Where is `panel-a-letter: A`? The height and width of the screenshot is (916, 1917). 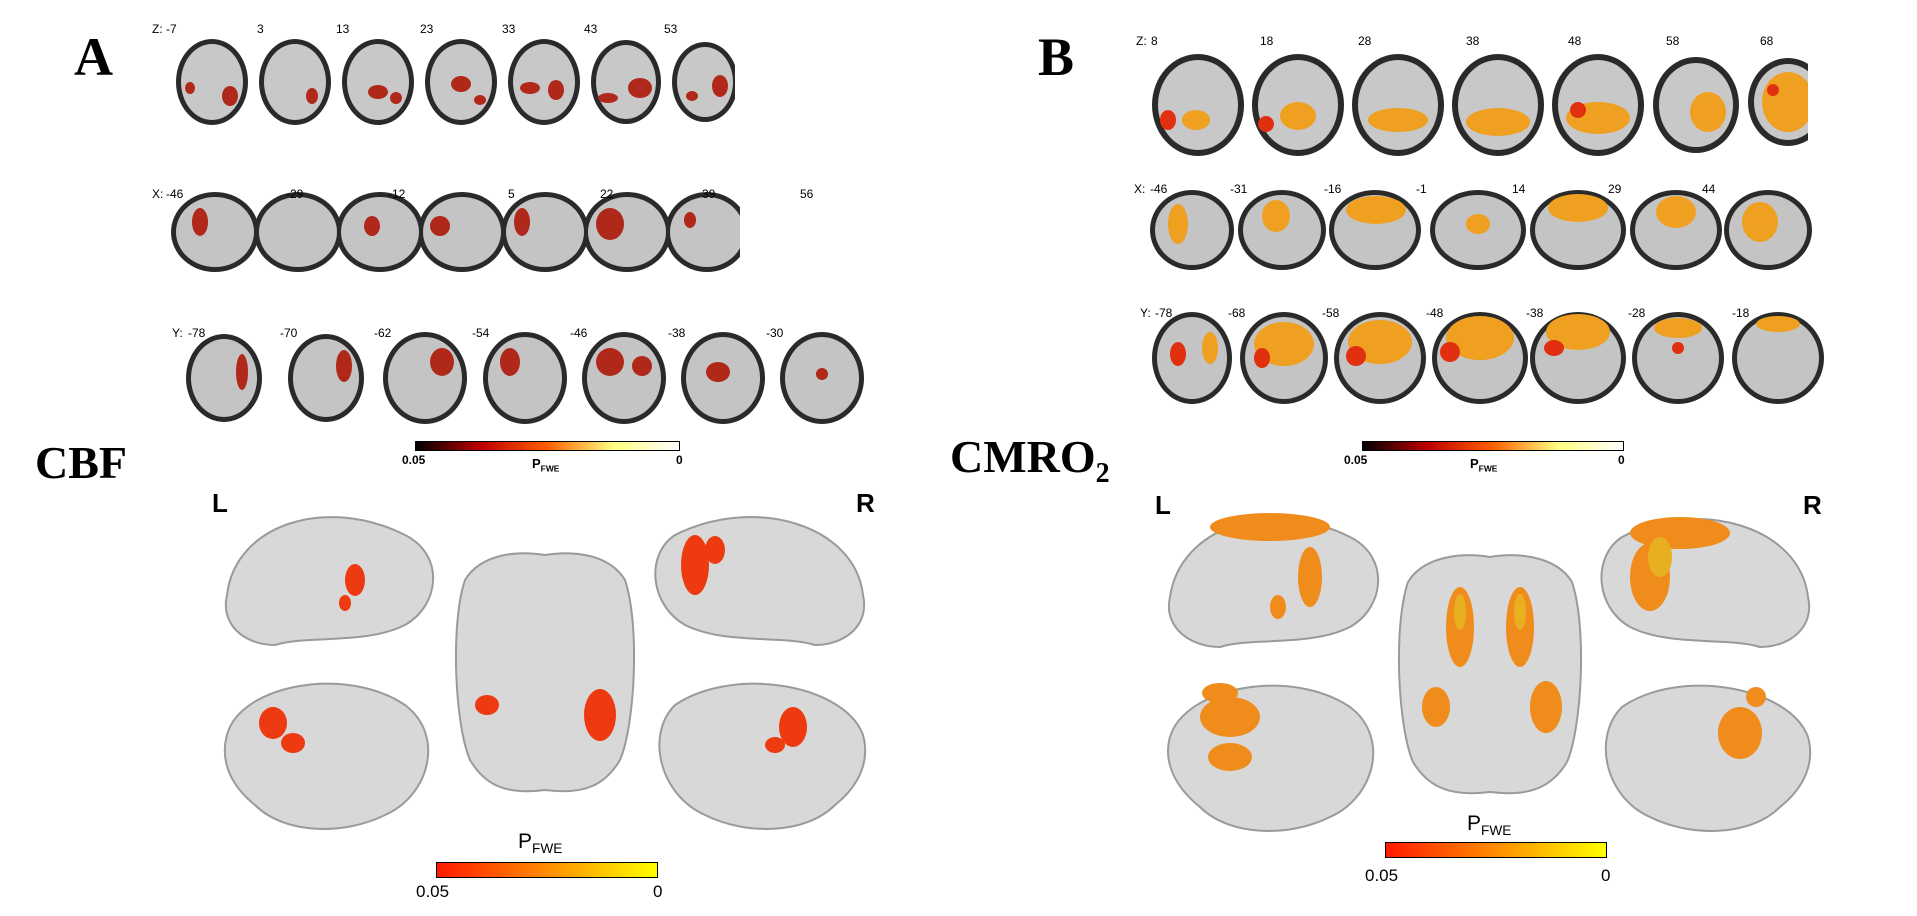 panel-a-letter: A is located at coordinates (93, 57).